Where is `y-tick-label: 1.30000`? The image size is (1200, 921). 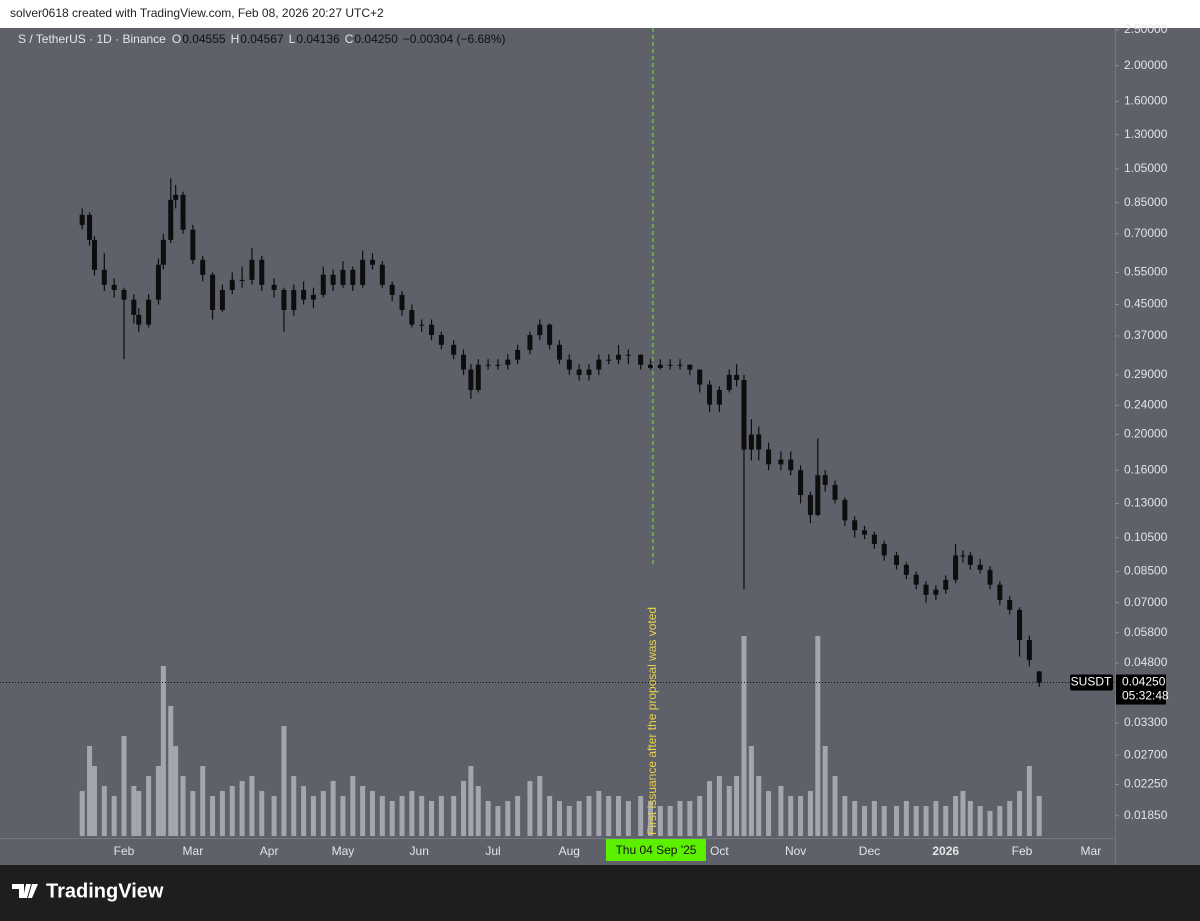 y-tick-label: 1.30000 is located at coordinates (1146, 134).